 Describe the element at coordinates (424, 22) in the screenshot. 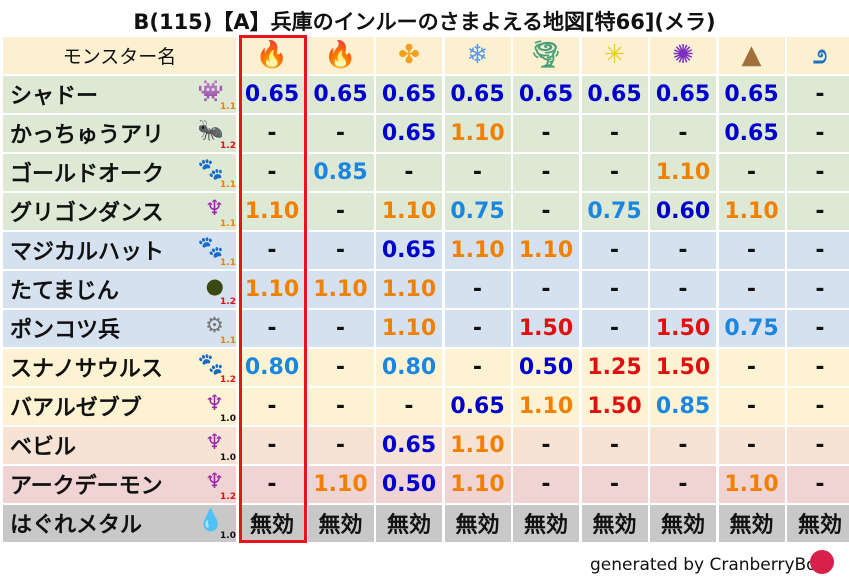

I see `page-title: B(115)【A】兵庫のインルーのさまよえる地図[特66](メラ)` at that location.